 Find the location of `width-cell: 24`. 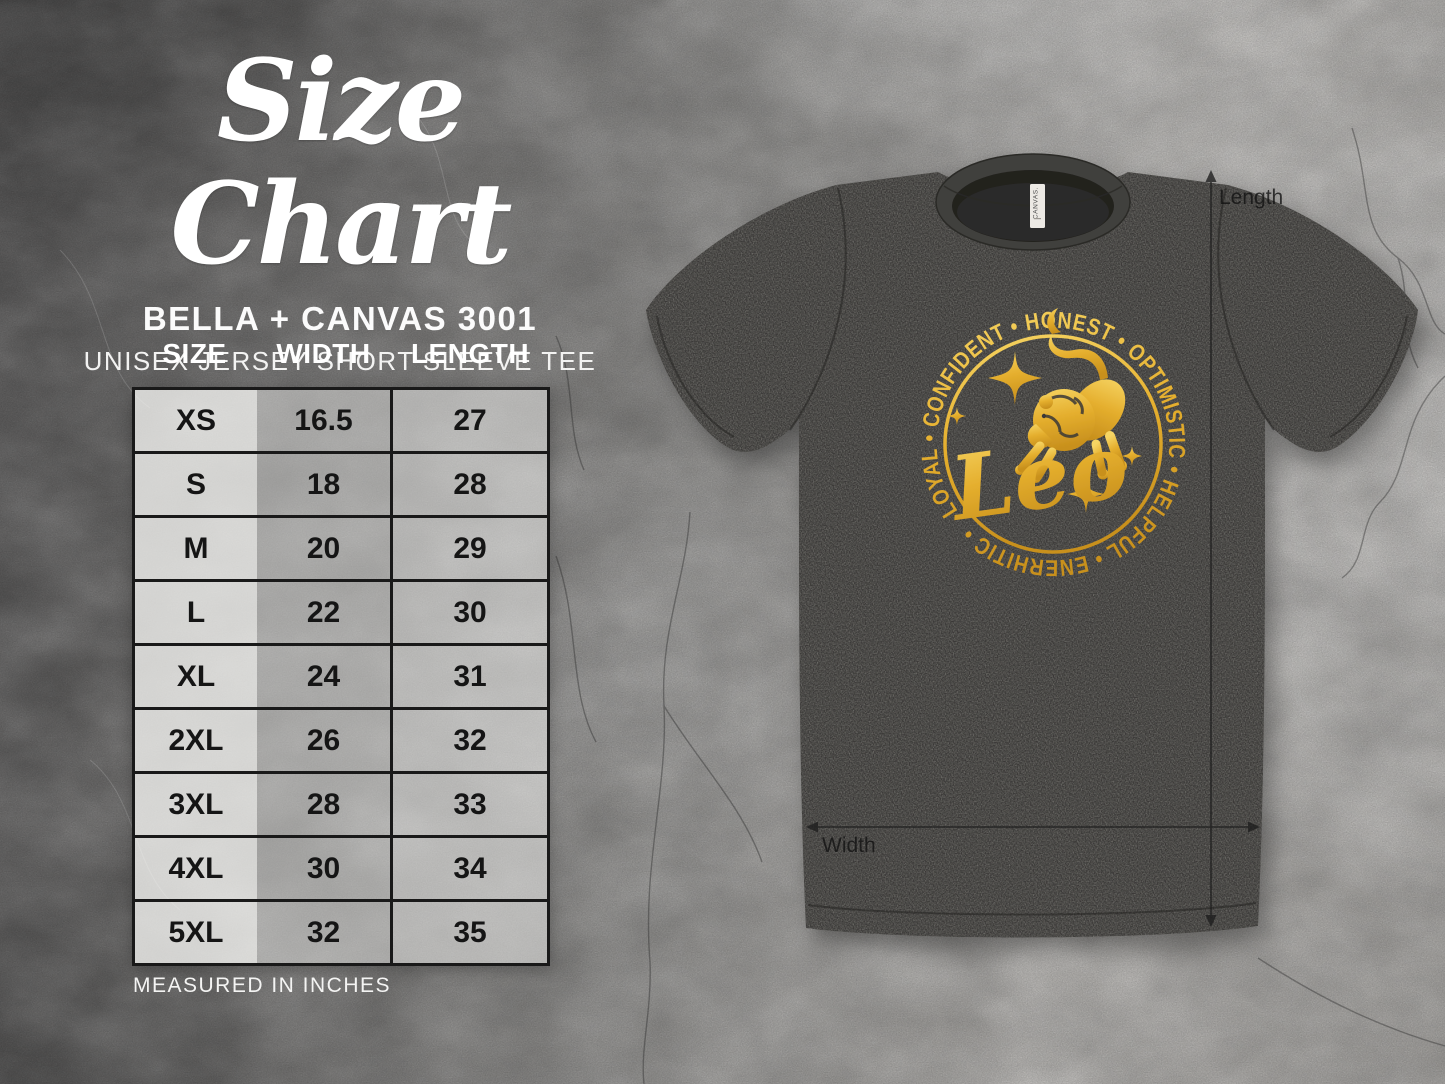

width-cell: 24 is located at coordinates (323, 676).